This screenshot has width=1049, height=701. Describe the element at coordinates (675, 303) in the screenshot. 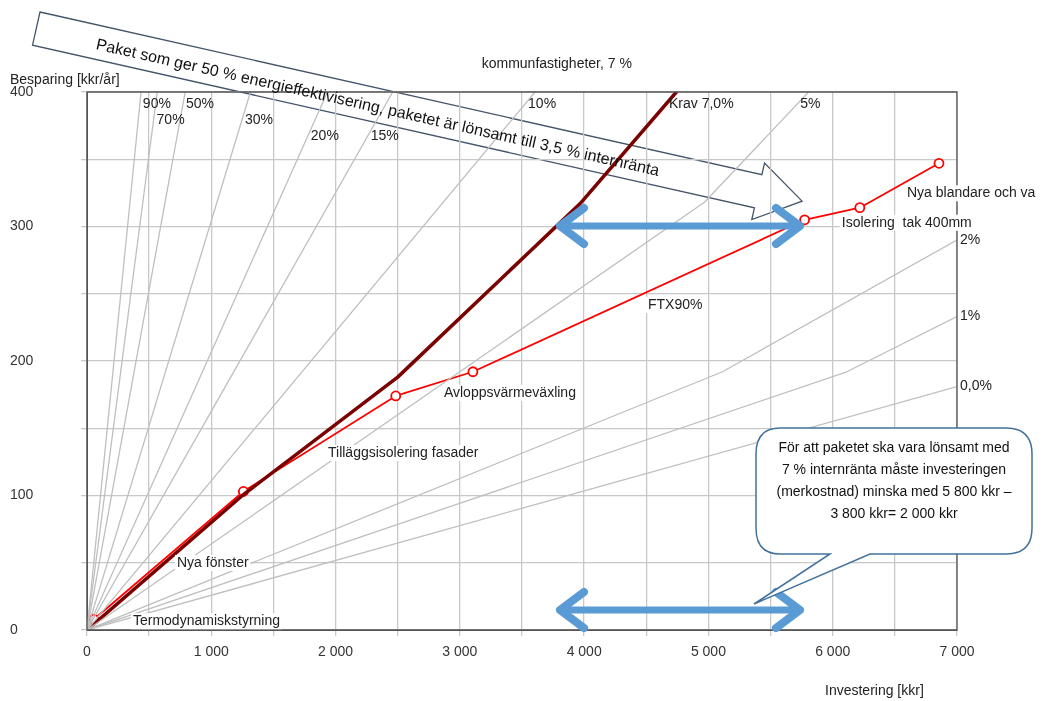

I see `annotation: FTX90%` at that location.